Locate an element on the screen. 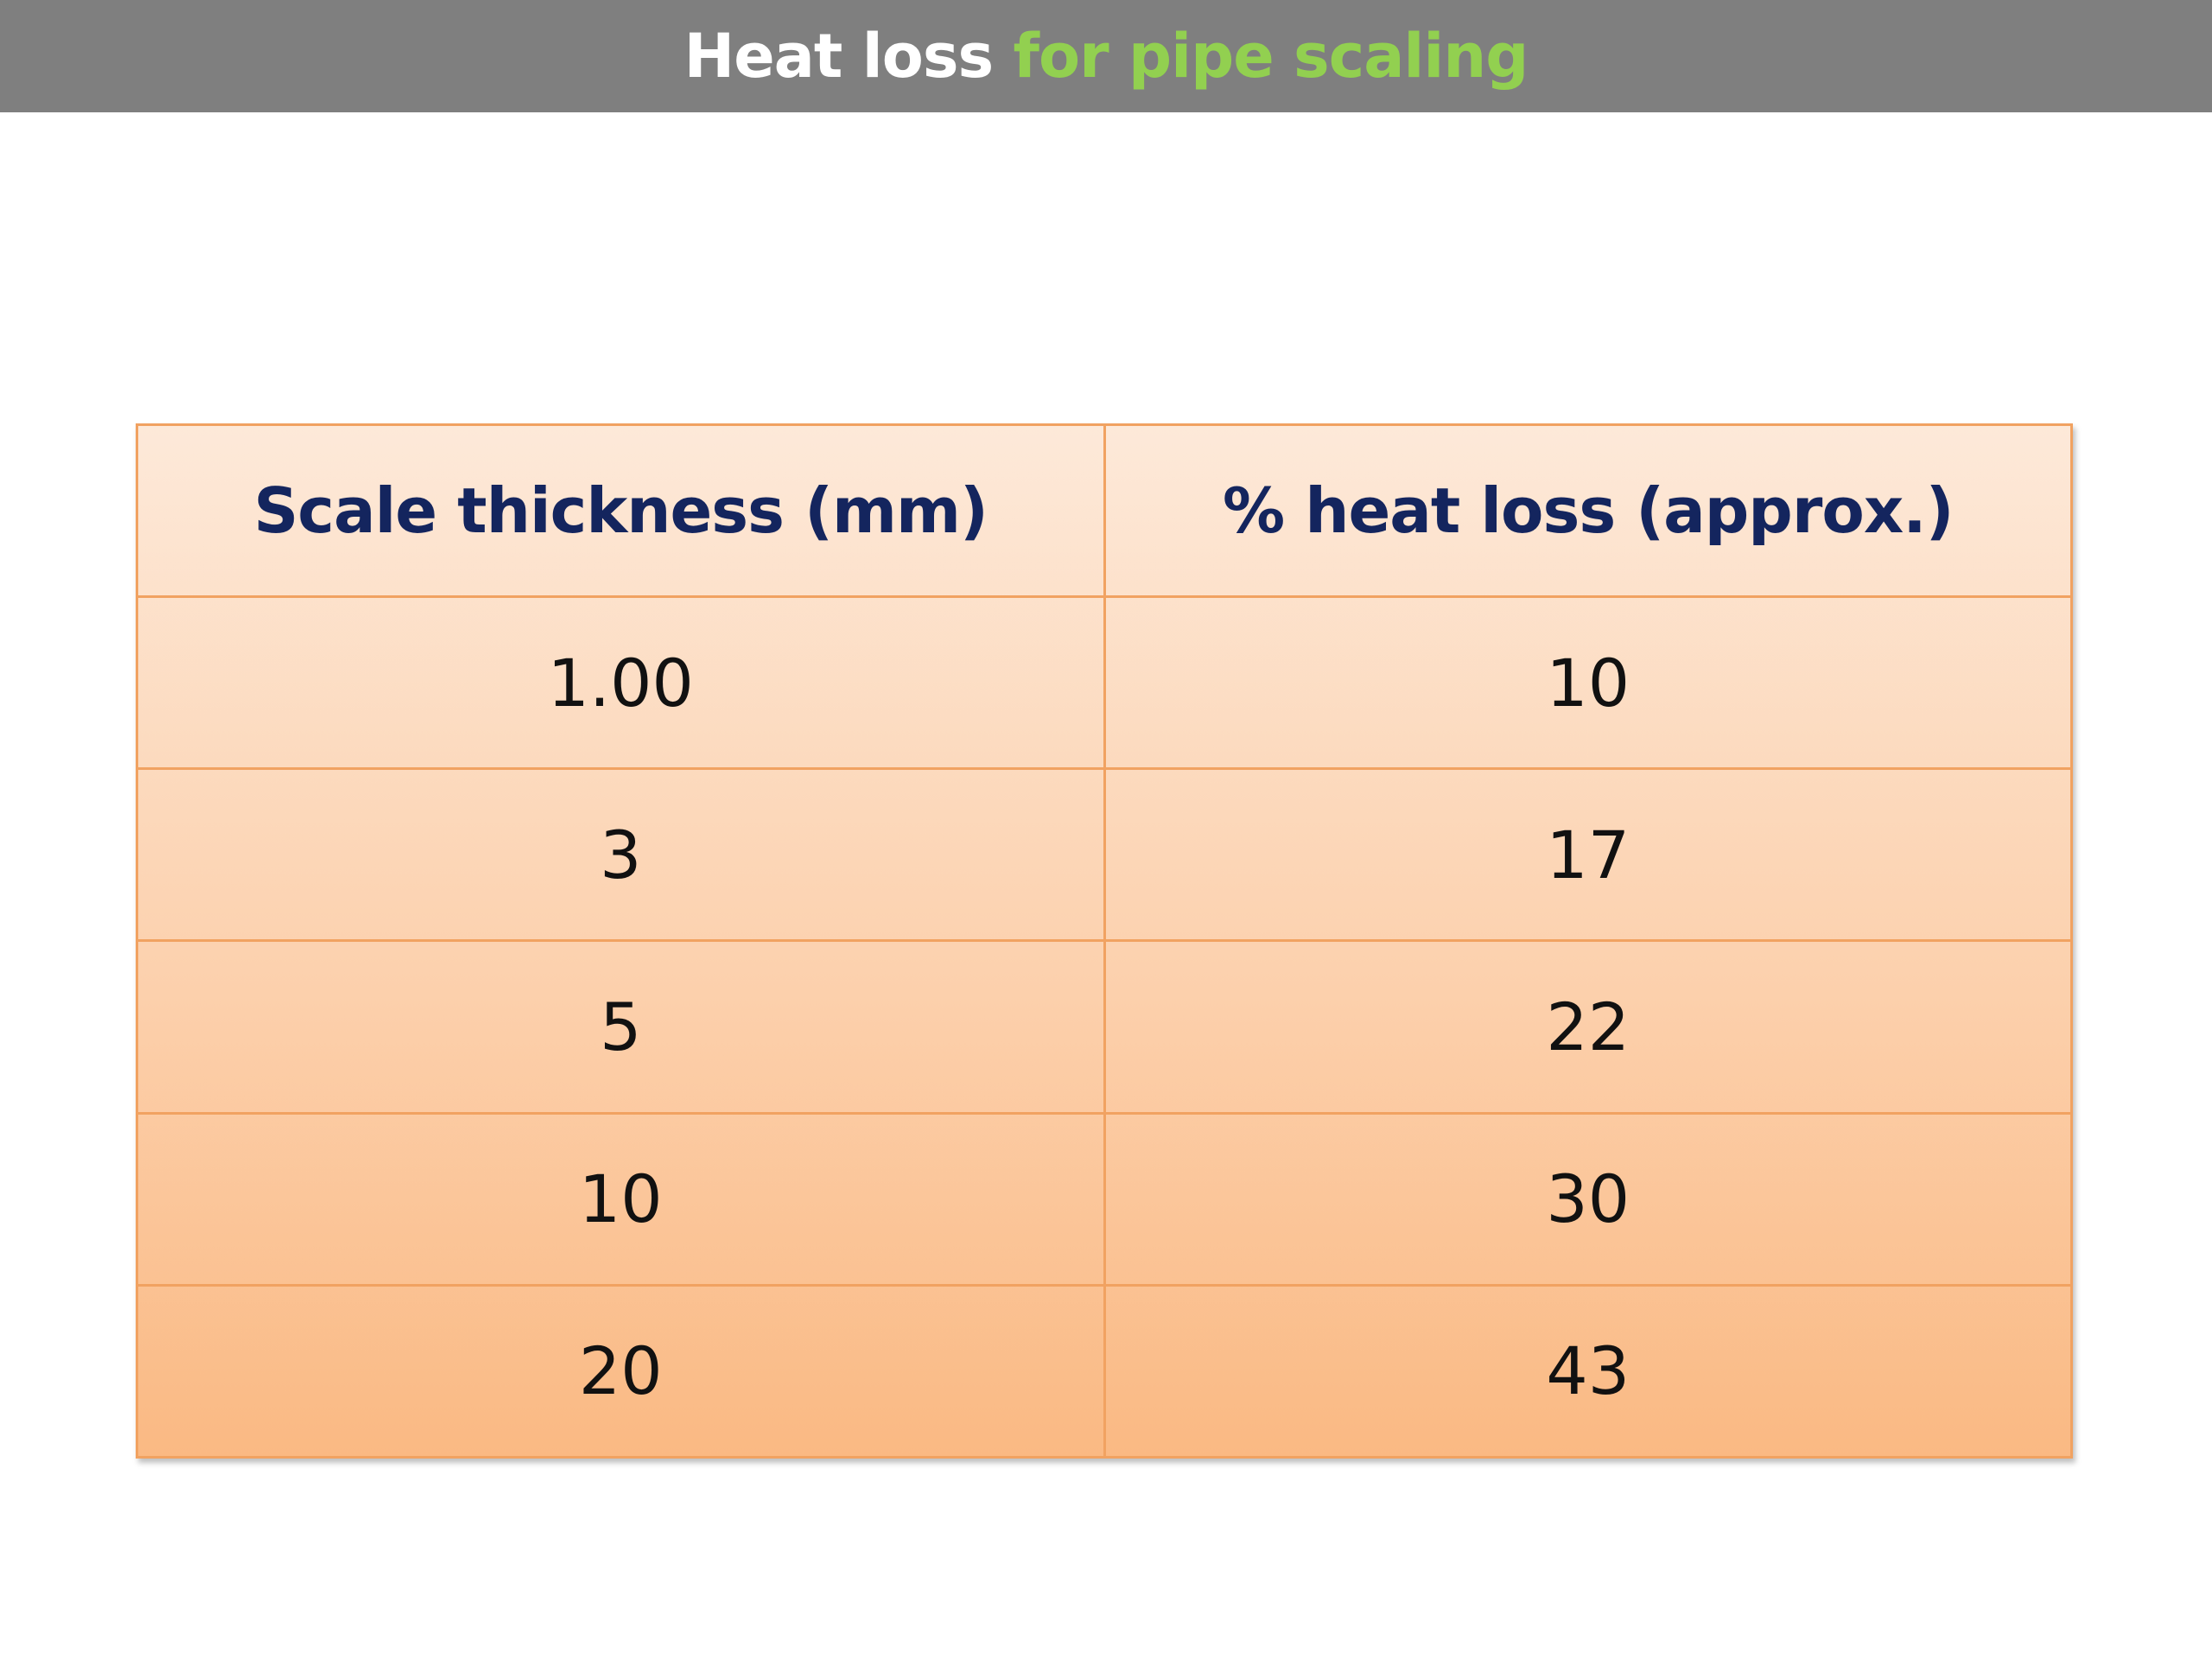 This screenshot has height=1659, width=2212. cell-scale-thickness: 1.00 is located at coordinates (621, 682).